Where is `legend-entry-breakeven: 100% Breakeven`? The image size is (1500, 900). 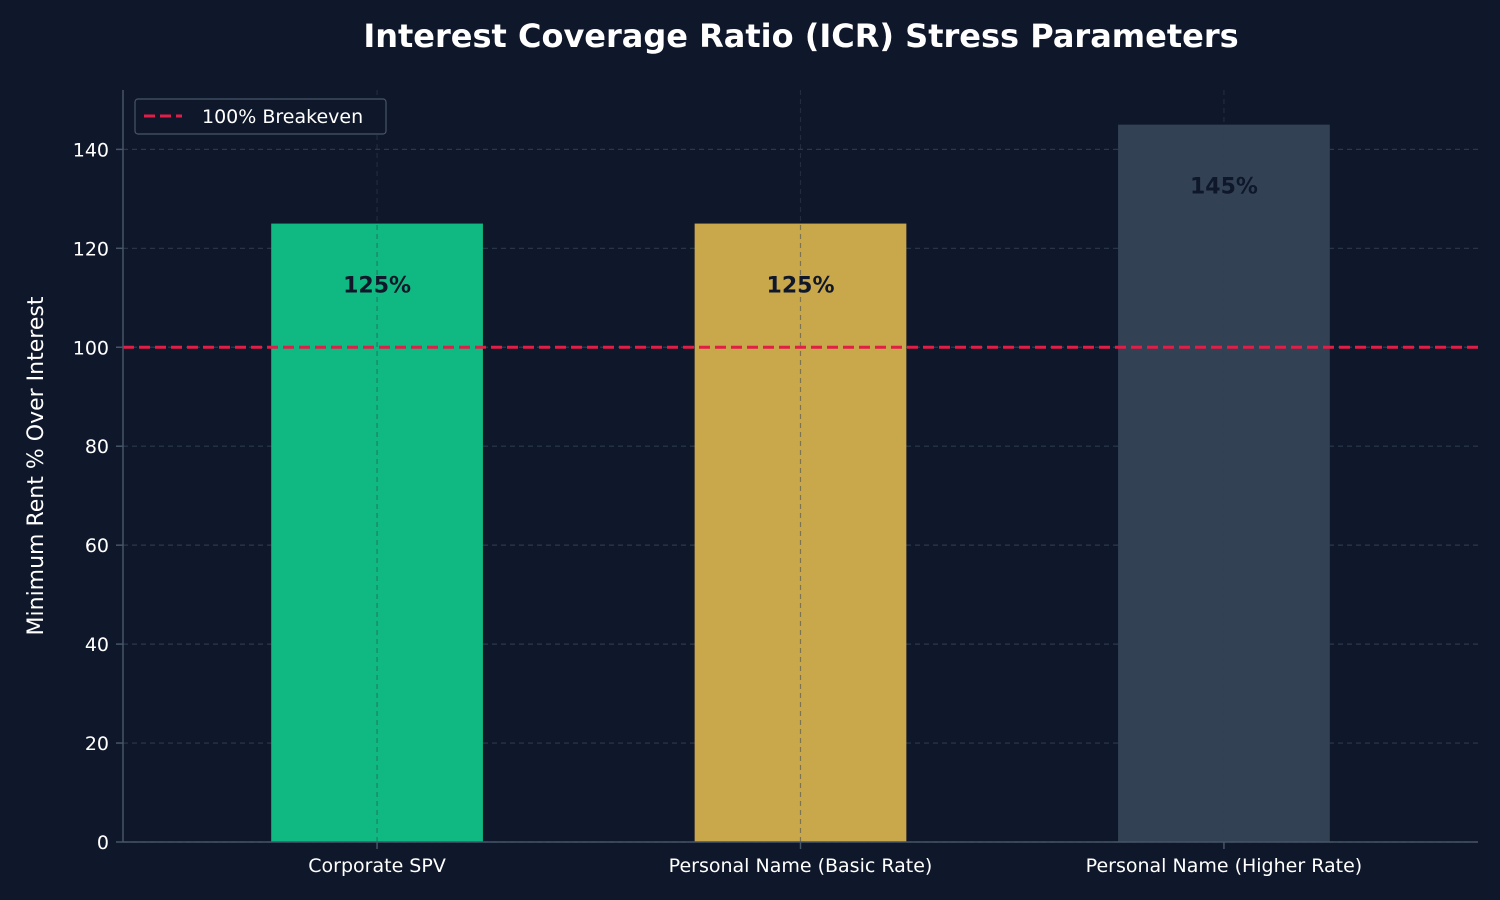
legend-entry-breakeven: 100% Breakeven is located at coordinates (282, 117).